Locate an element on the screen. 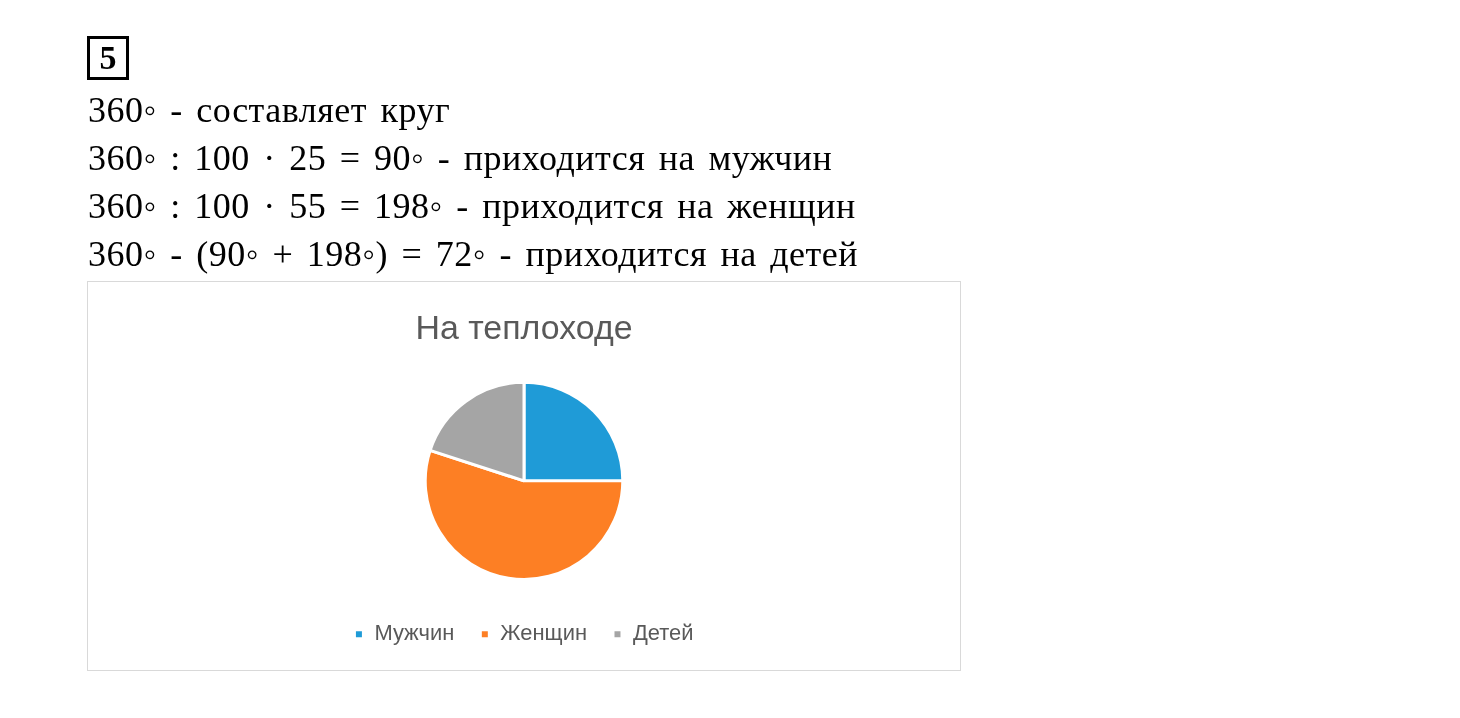 This screenshot has width=1460, height=718. text: 360◦ : 100 · 55 = 198◦ - приходится на женщин is located at coordinates (472, 206).